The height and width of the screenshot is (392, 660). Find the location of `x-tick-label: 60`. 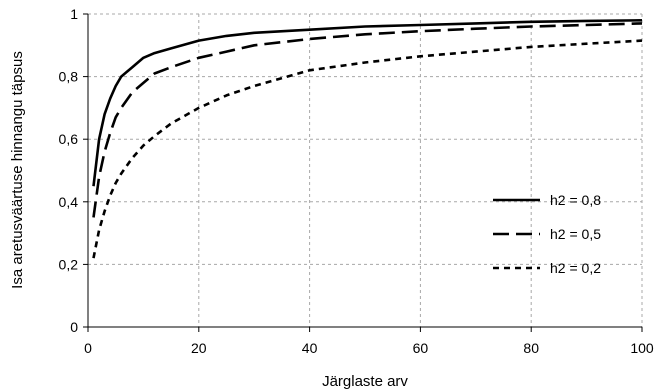

x-tick-label: 60 is located at coordinates (421, 348).